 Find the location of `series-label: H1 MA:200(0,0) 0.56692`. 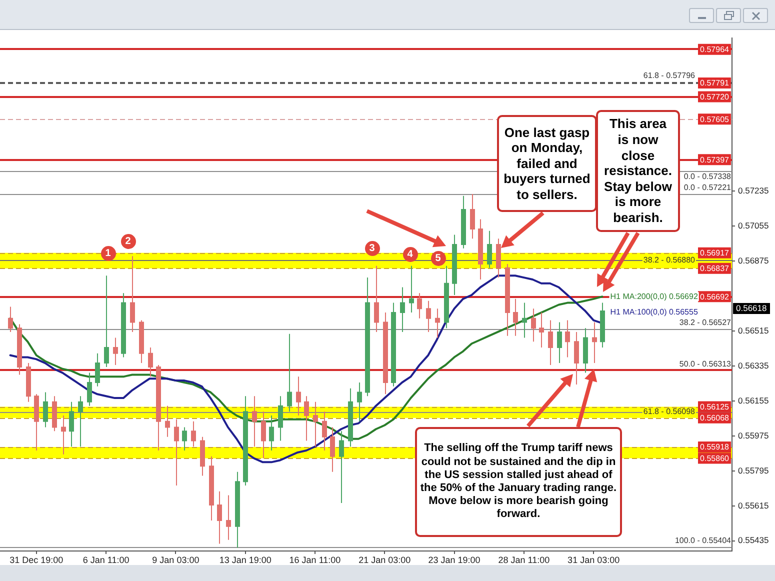

series-label: H1 MA:200(0,0) 0.56692 is located at coordinates (654, 296).